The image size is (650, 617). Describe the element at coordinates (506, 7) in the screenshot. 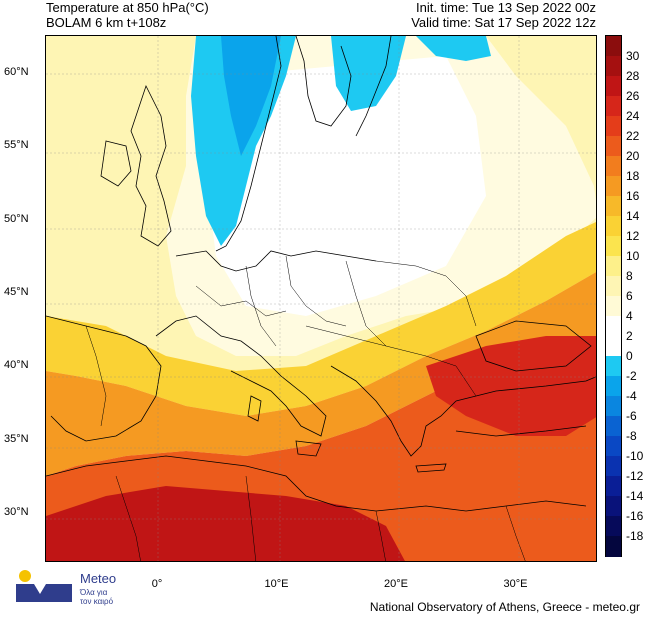

I see `init-time: Init. time: Tue 13 Sep 2022 00z` at that location.